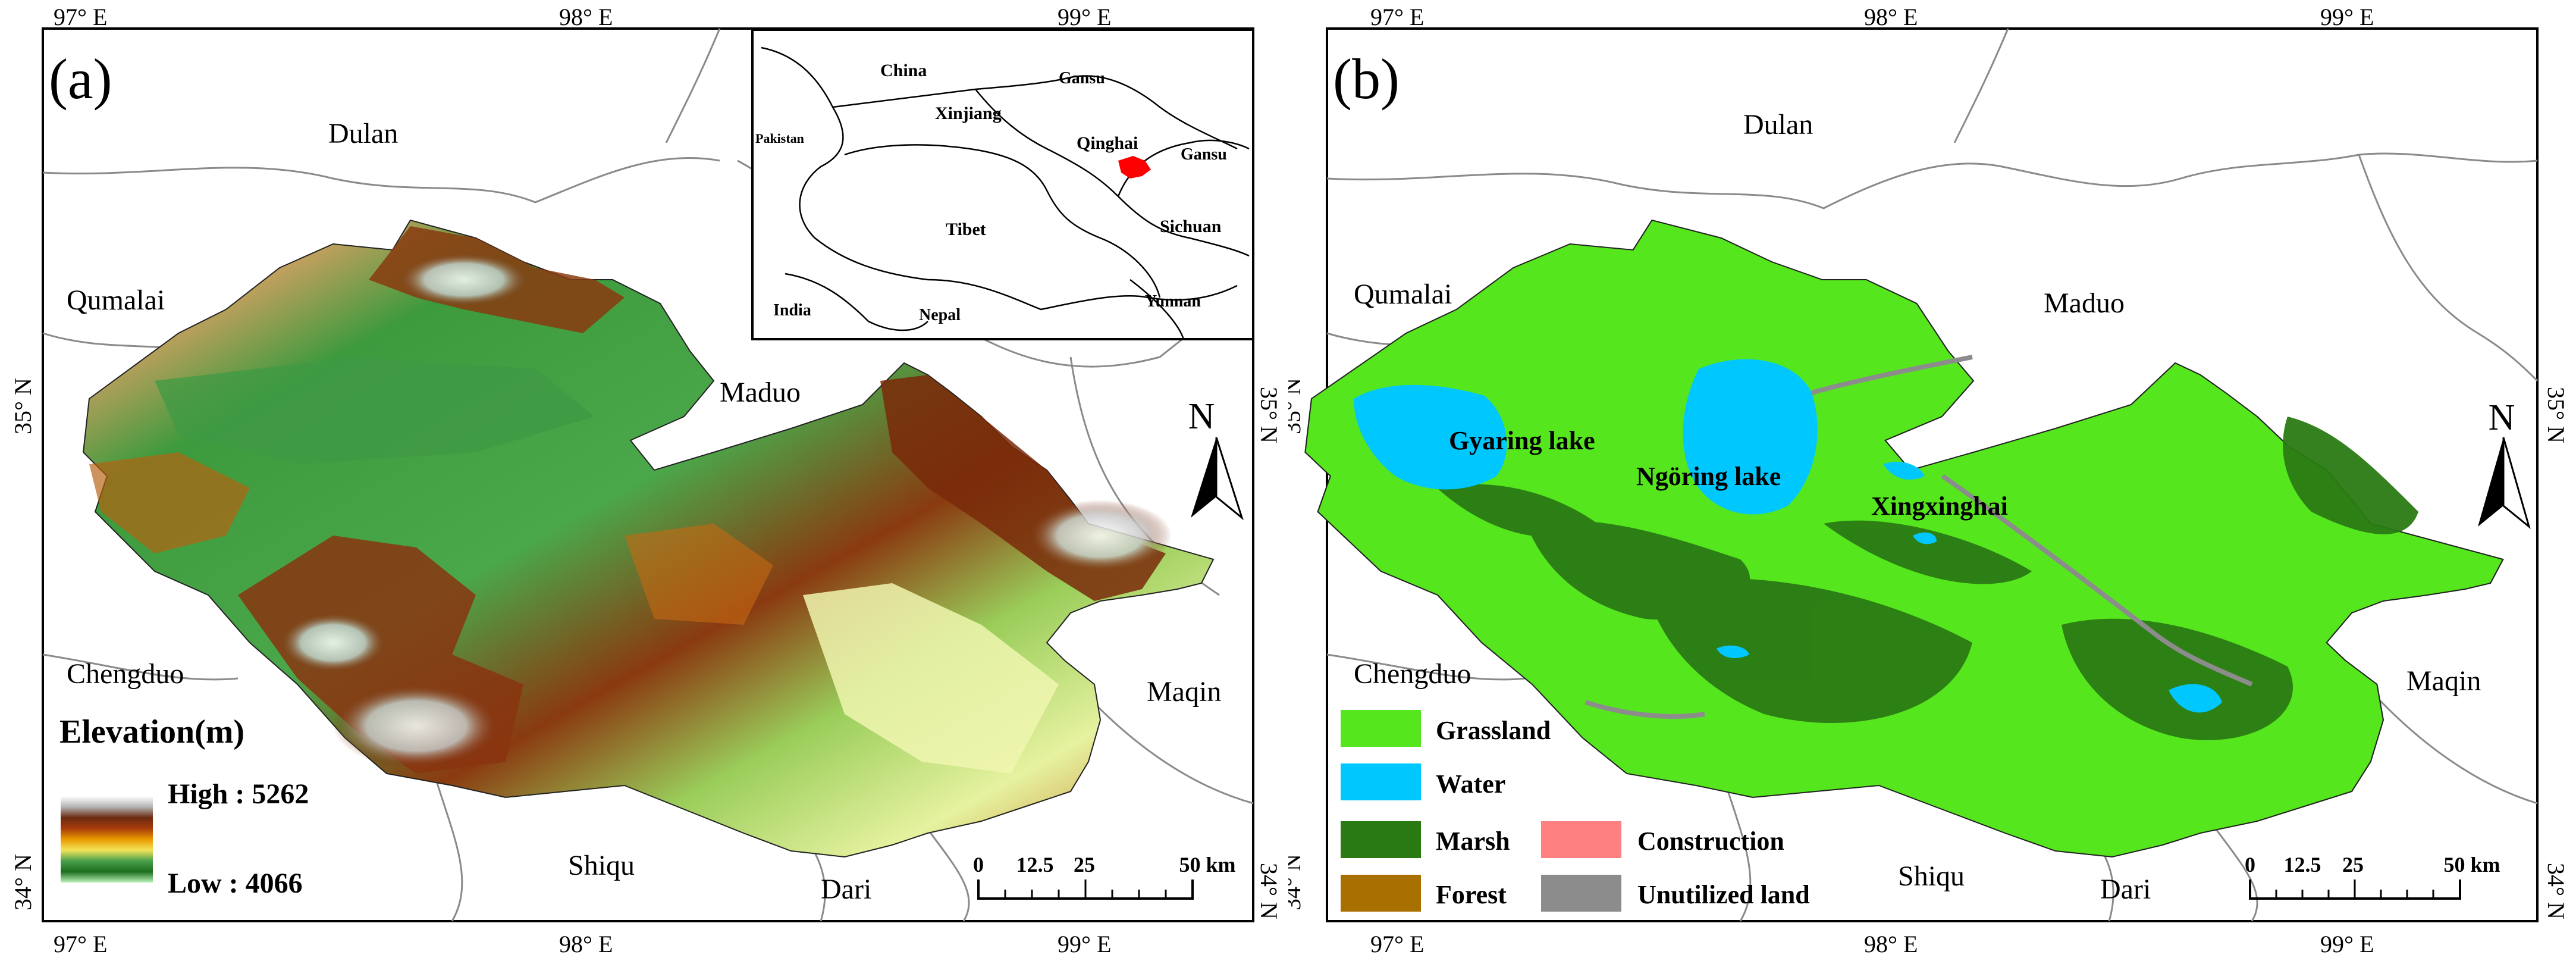 The image size is (2576, 964). What do you see at coordinates (1204, 154) in the screenshot?
I see `inset-label-gansu-east: Gansu` at bounding box center [1204, 154].